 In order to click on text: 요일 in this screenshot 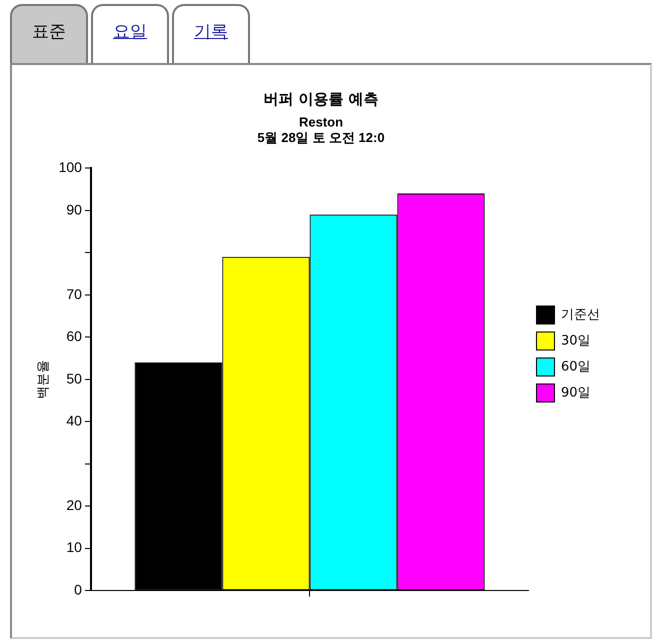, I will do `click(130, 34)`.